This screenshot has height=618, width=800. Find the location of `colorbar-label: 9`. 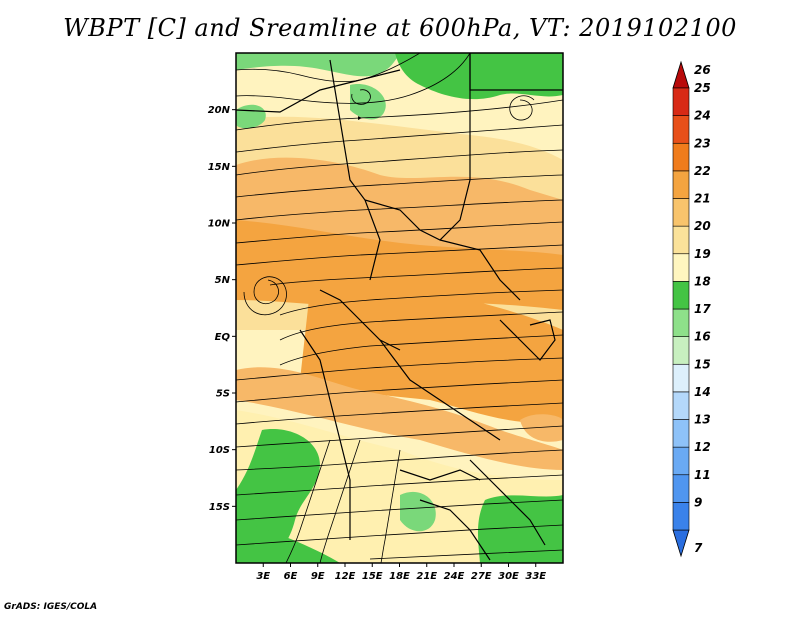

colorbar-label: 9 is located at coordinates (698, 502).